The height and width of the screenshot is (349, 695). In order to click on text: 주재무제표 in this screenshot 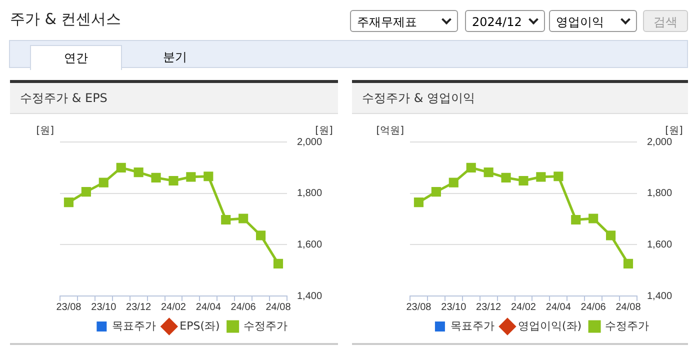, I will do `click(404, 21)`.